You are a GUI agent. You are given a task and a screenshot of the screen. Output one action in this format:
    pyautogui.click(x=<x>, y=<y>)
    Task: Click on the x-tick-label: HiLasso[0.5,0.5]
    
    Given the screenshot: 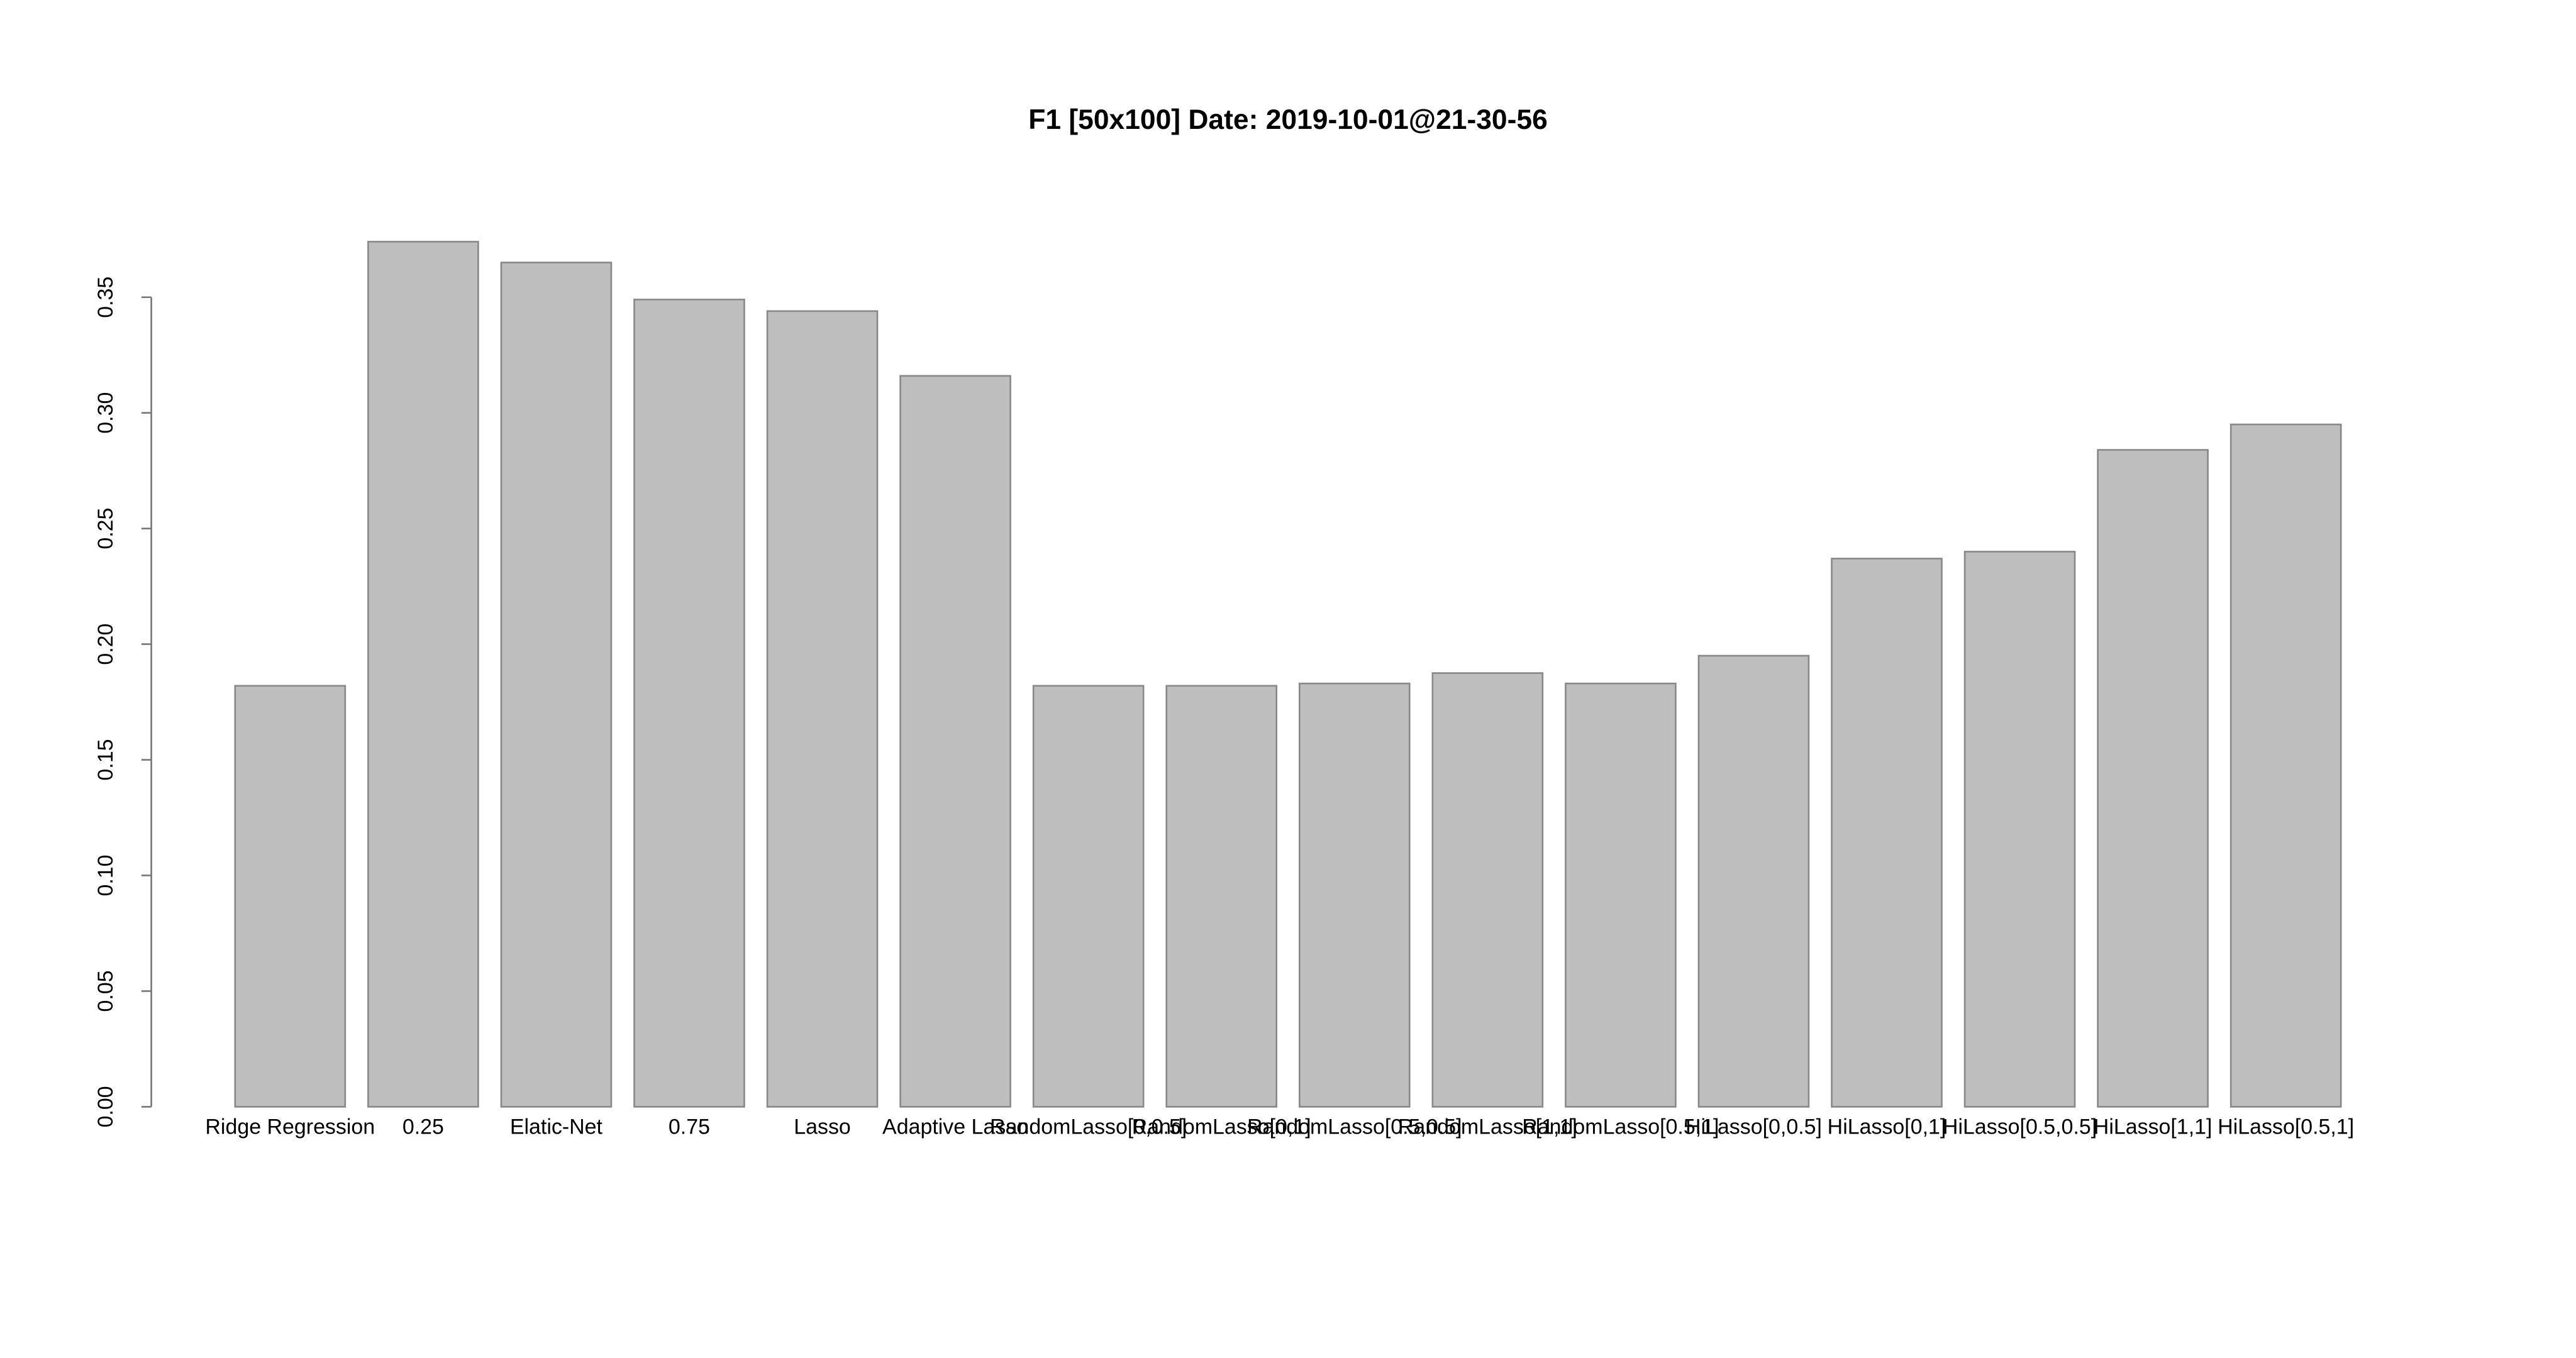 What is the action you would take?
    pyautogui.click(x=2020, y=1127)
    